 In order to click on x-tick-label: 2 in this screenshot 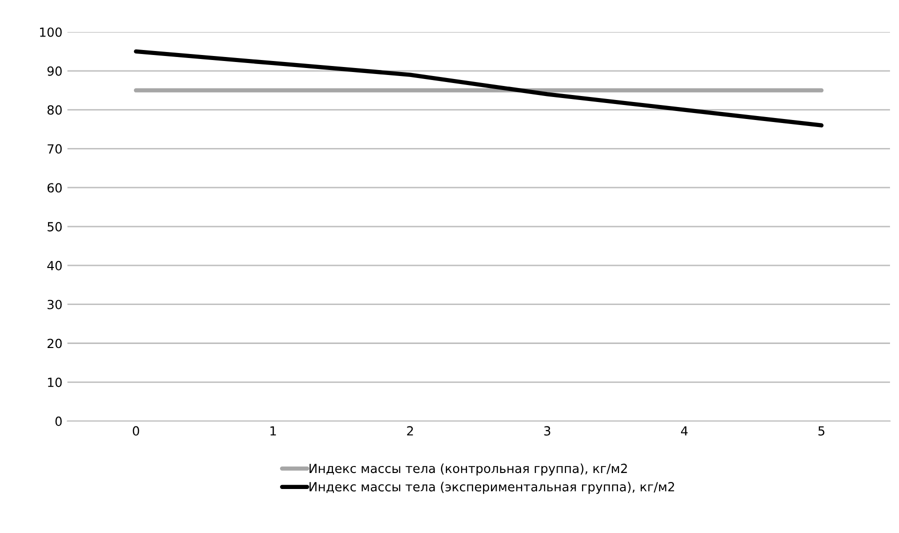, I will do `click(410, 431)`.